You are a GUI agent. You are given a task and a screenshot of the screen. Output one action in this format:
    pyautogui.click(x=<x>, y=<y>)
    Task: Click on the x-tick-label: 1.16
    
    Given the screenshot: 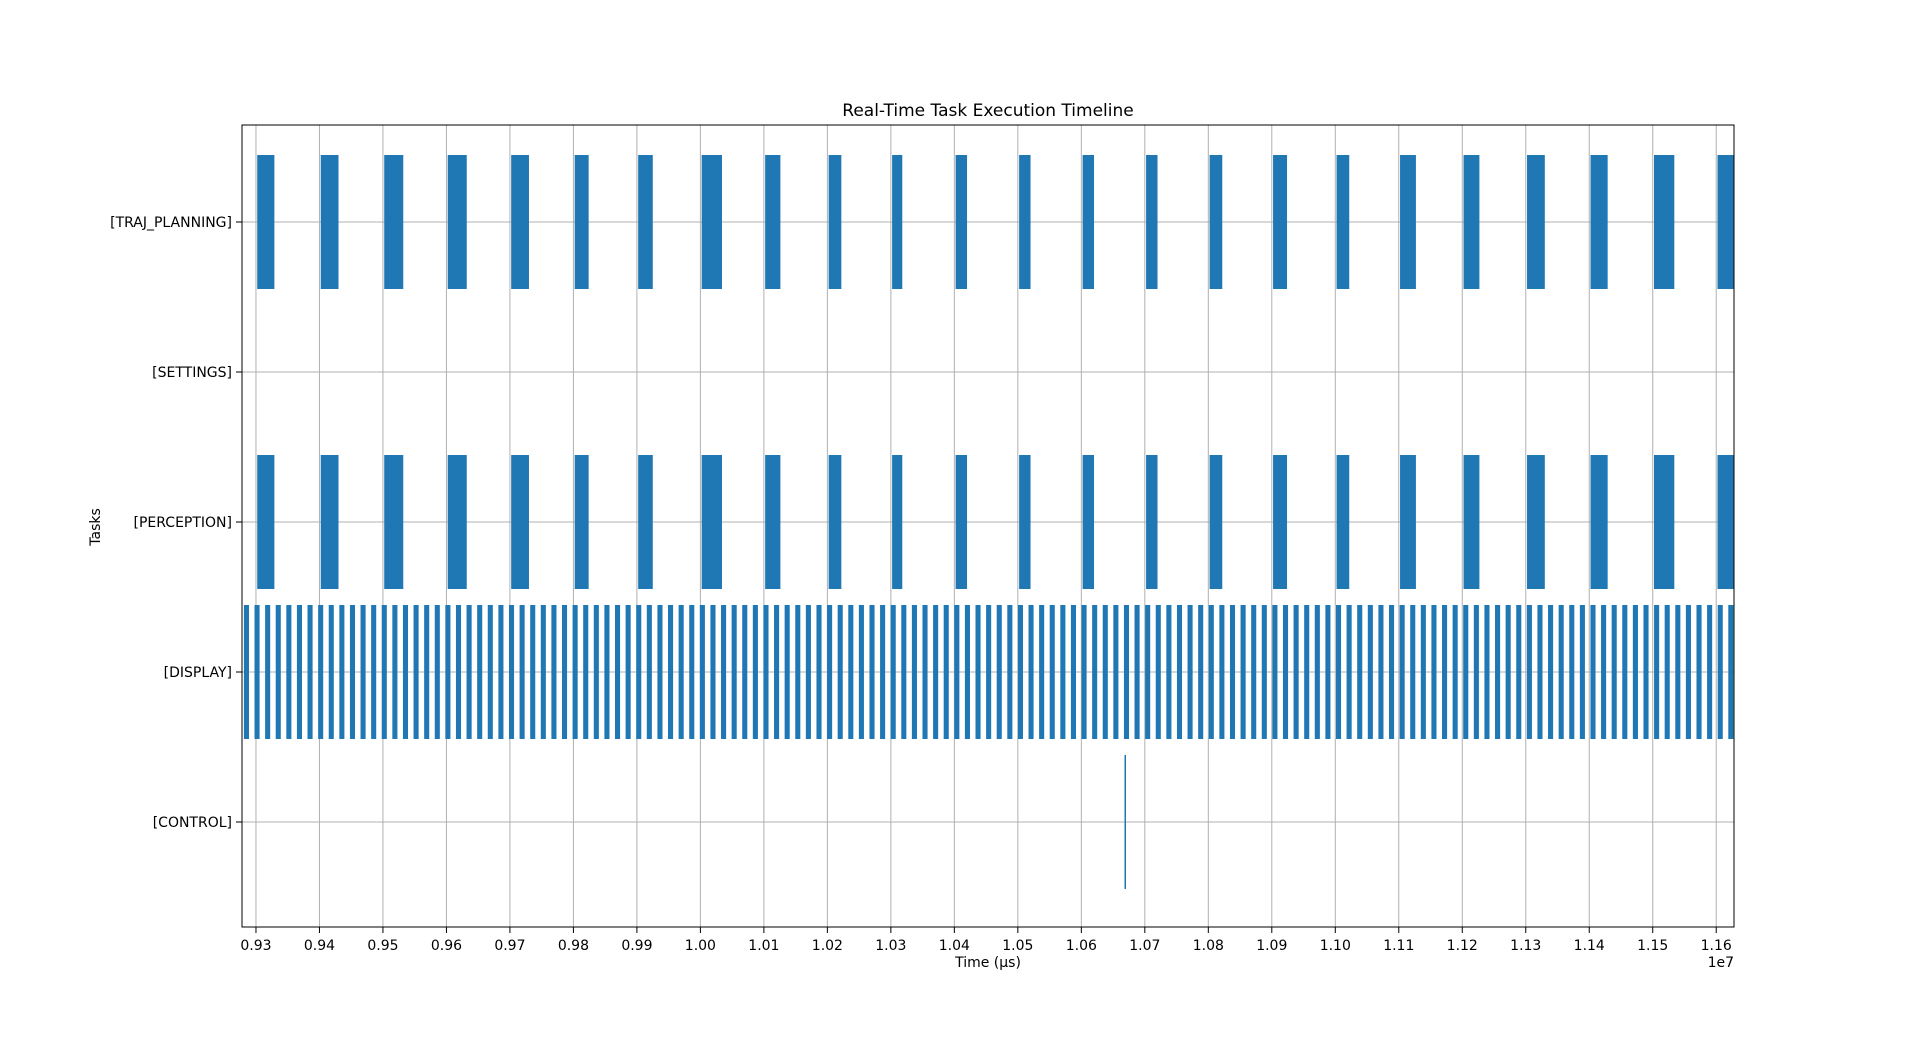 What is the action you would take?
    pyautogui.click(x=1716, y=946)
    